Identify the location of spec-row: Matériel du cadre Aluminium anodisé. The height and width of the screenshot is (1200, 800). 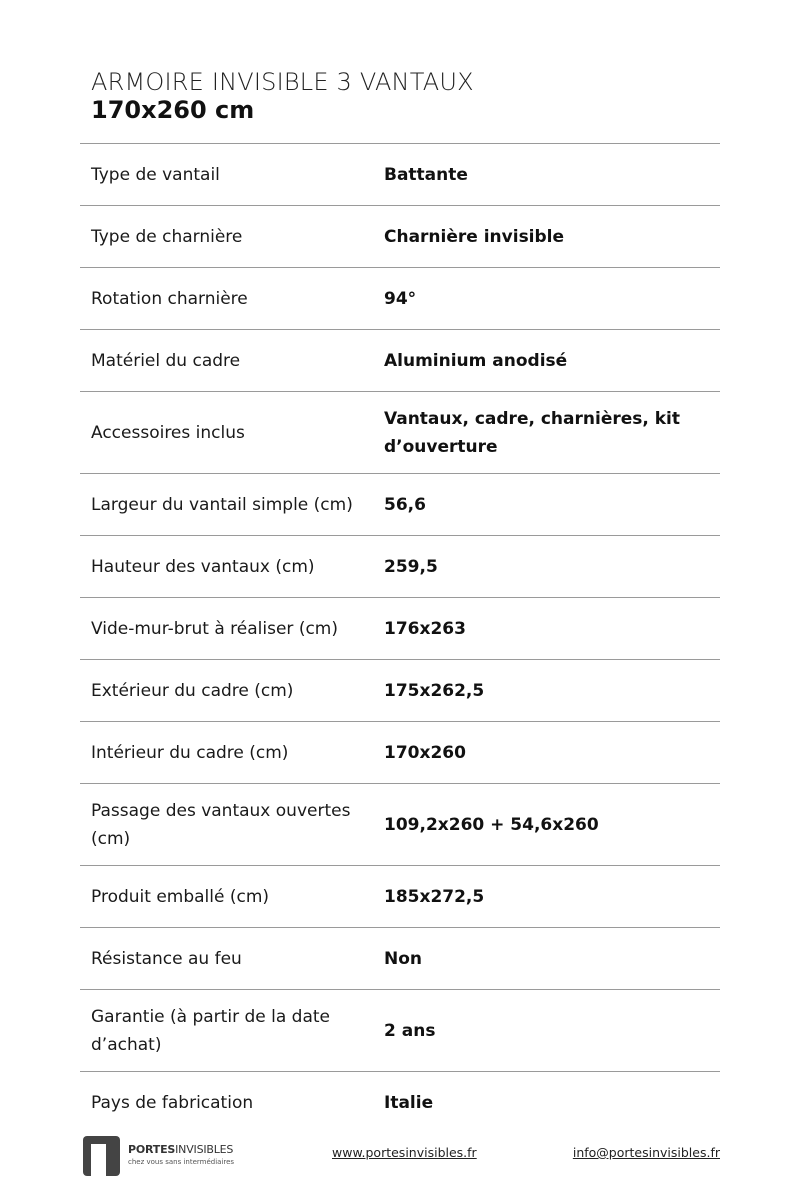
(400, 361).